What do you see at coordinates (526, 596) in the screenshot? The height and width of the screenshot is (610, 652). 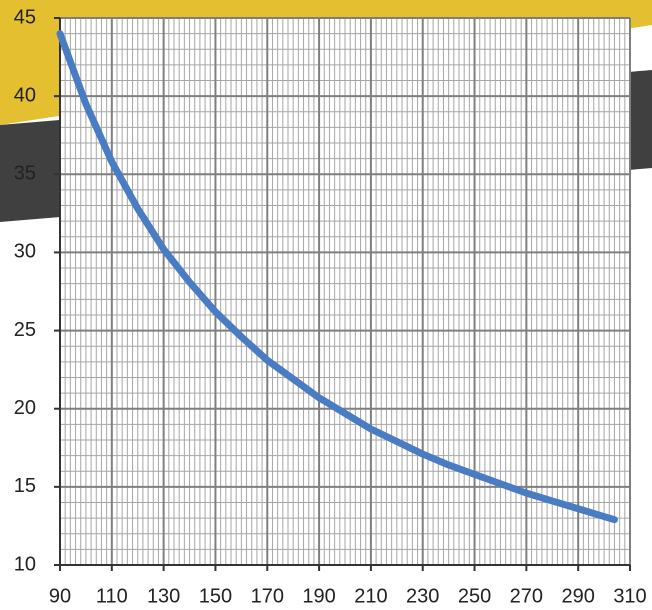 I see `x-tick-label: 270` at bounding box center [526, 596].